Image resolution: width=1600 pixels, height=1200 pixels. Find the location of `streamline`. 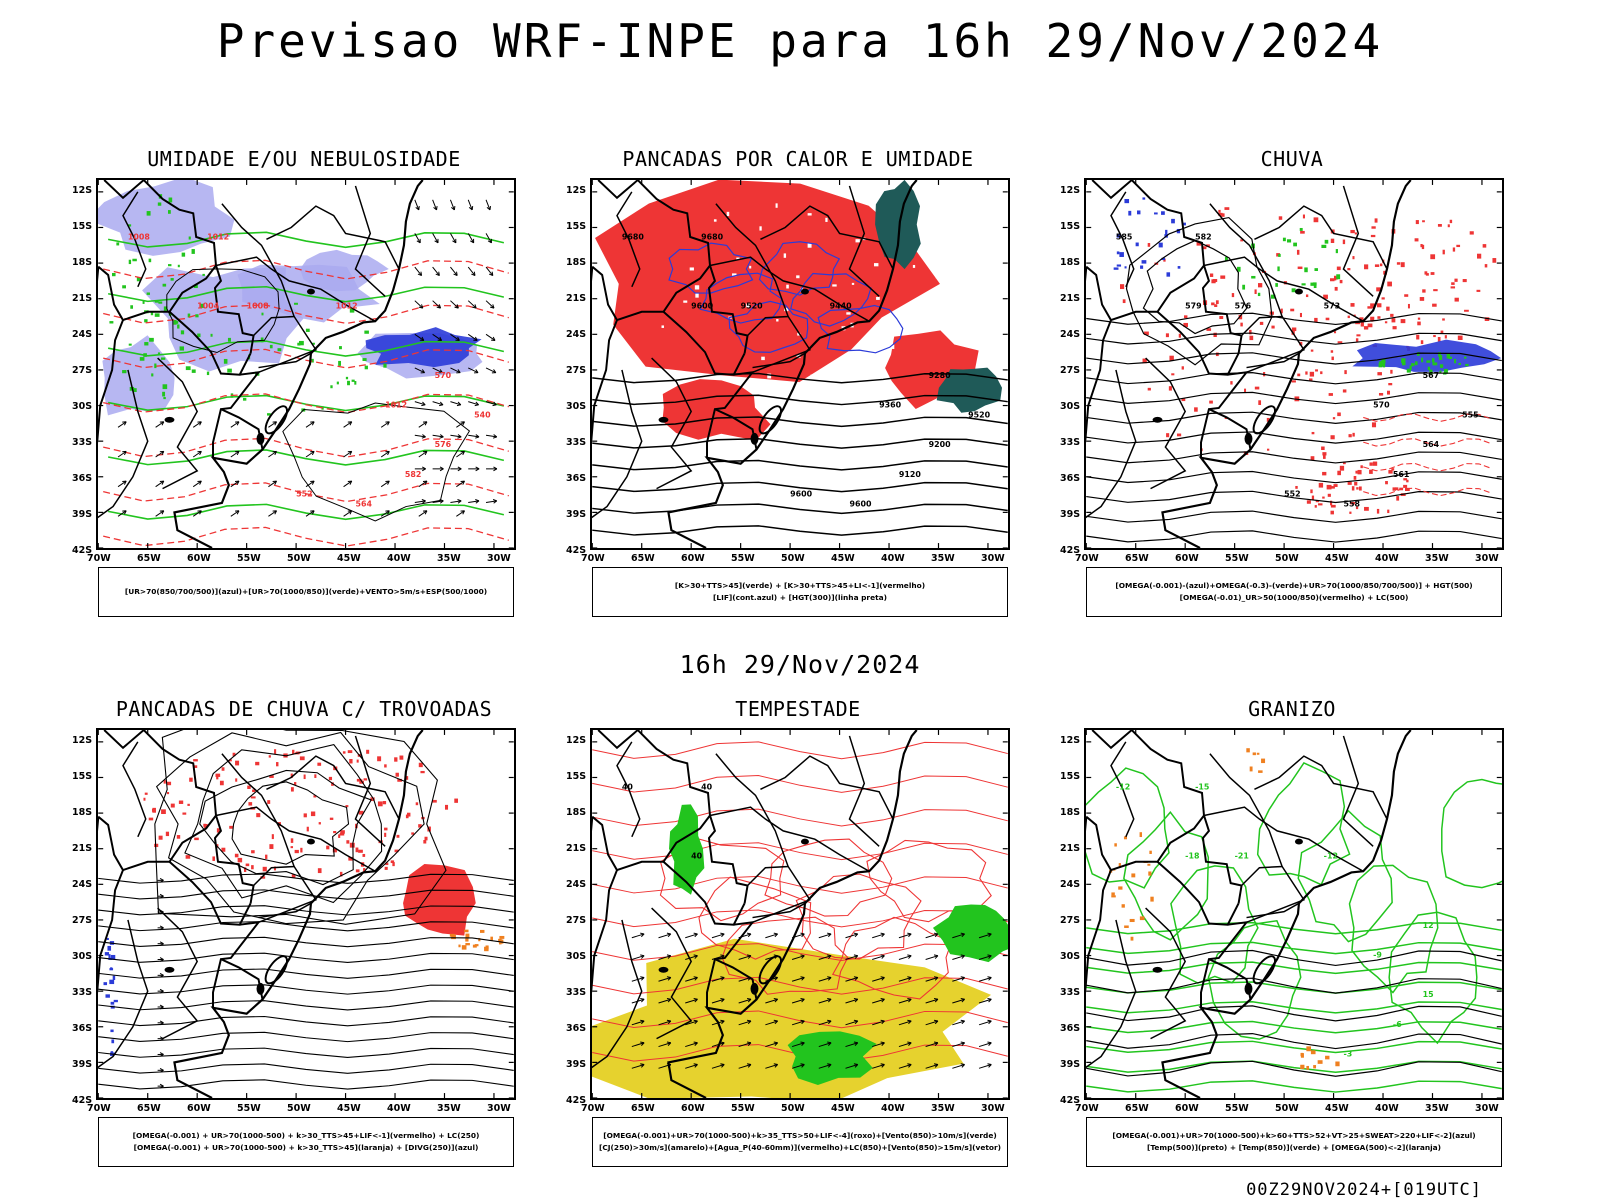

streamline is located at coordinates (290, 828).